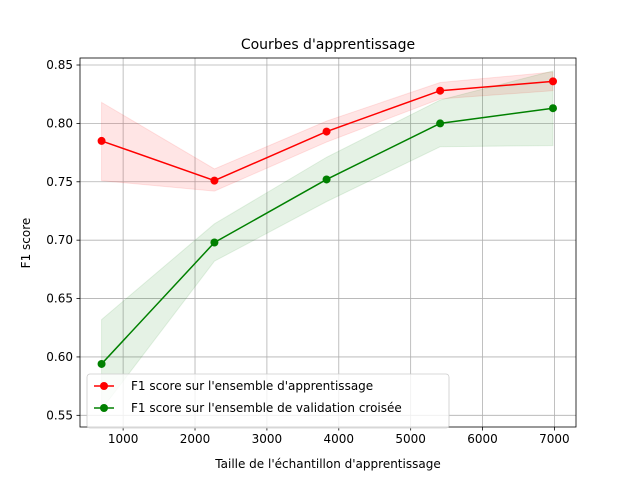  Describe the element at coordinates (267, 439) in the screenshot. I see `x-tick-label: 3000` at that location.